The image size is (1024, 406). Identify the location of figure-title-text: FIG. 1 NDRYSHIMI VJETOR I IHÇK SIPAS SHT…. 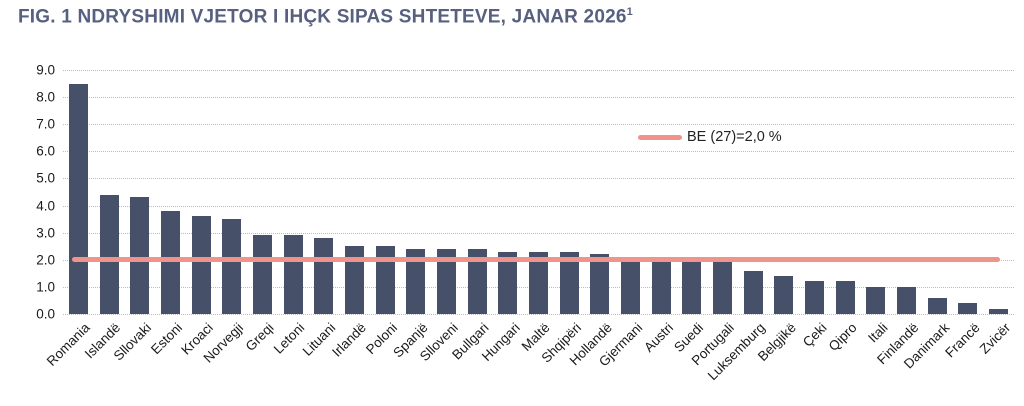
(322, 17).